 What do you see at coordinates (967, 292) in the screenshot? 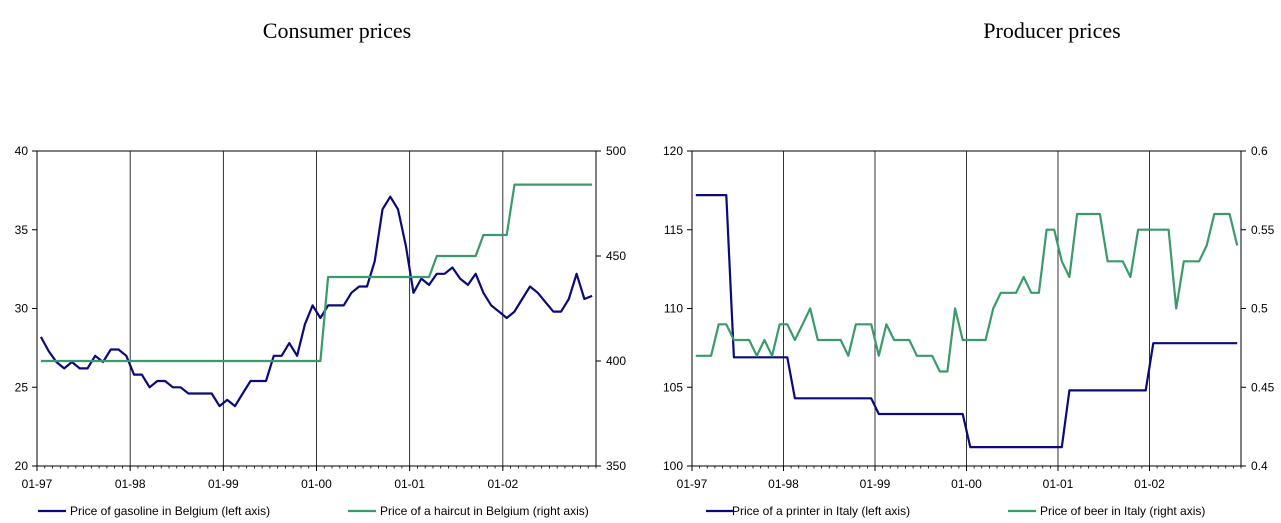
I see `right-axis-series-line` at bounding box center [967, 292].